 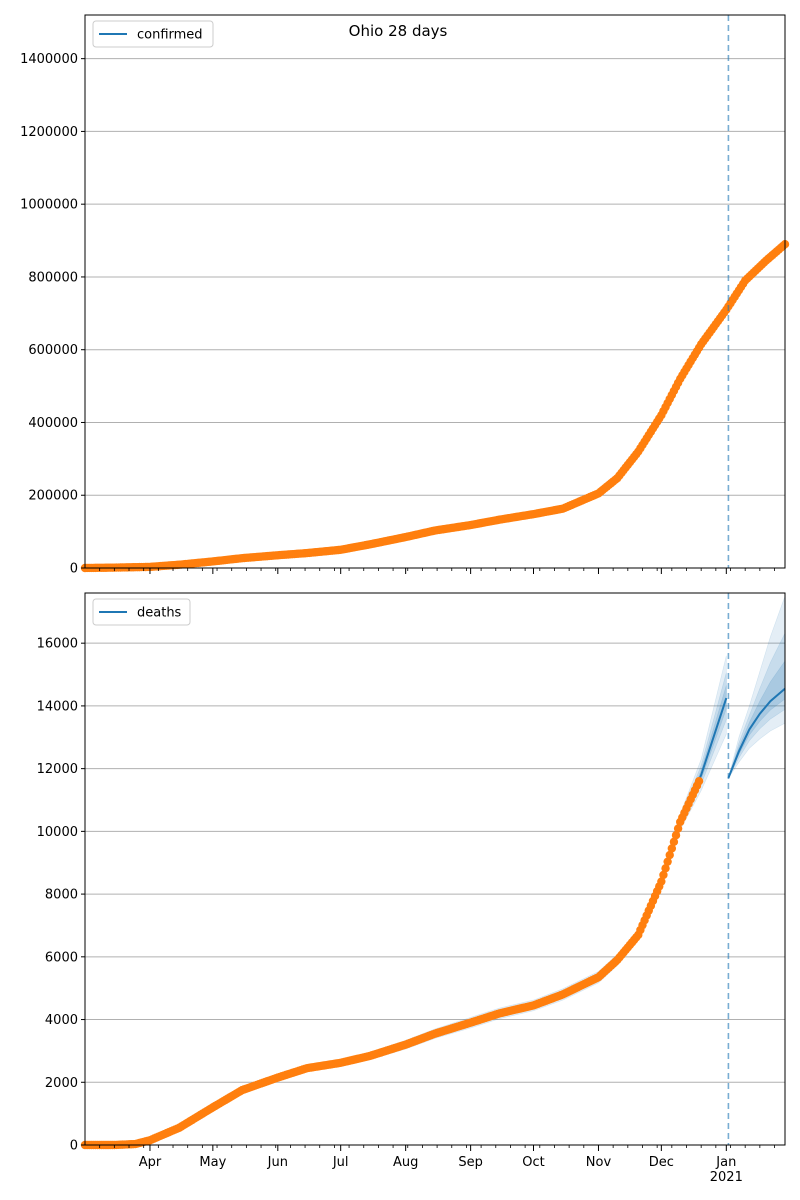 I want to click on deaths-legend: deaths, so click(x=141, y=612).